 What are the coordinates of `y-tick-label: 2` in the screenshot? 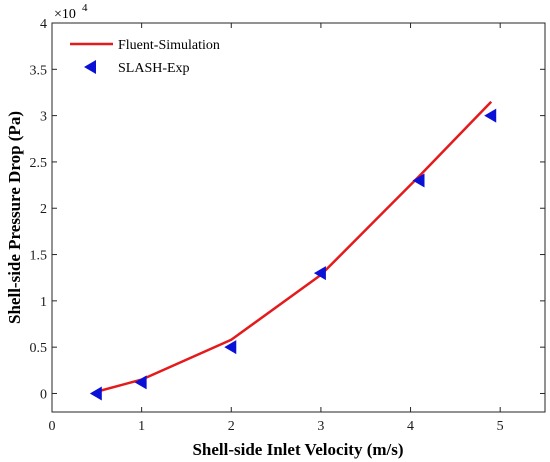 It's located at (43, 209).